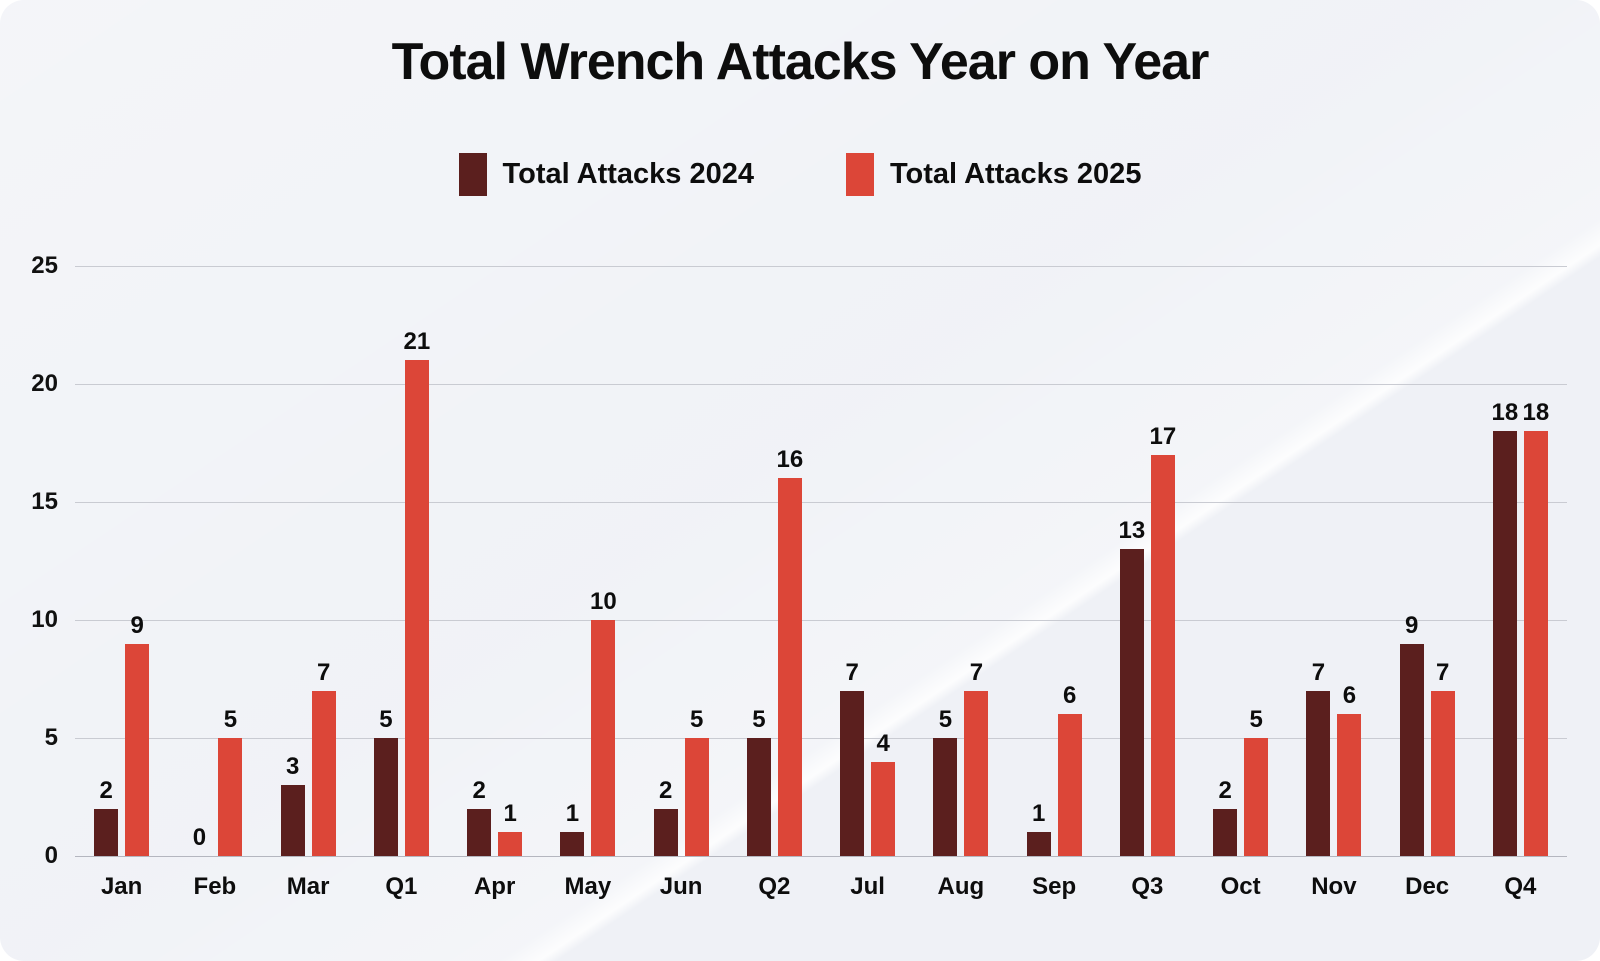 Image resolution: width=1600 pixels, height=961 pixels. What do you see at coordinates (199, 837) in the screenshot?
I see `value-label: 0` at bounding box center [199, 837].